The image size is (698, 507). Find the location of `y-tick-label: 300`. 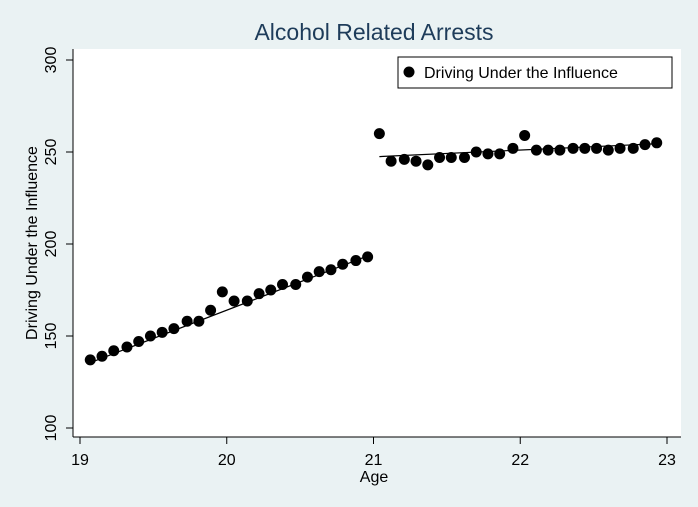

y-tick-label: 300 is located at coordinates (51, 60).